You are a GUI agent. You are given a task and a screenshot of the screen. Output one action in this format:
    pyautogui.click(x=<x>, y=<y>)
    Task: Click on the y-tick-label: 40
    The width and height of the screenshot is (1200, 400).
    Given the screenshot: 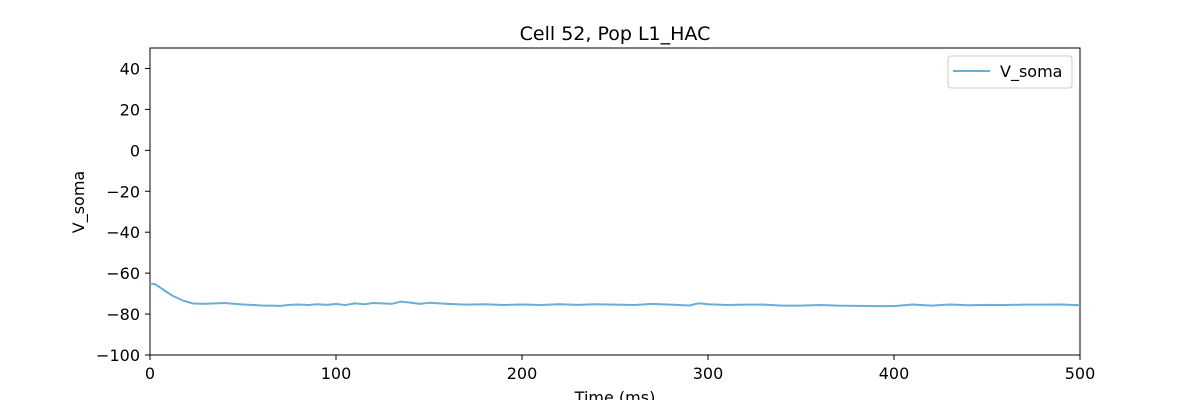 What is the action you would take?
    pyautogui.click(x=130, y=68)
    